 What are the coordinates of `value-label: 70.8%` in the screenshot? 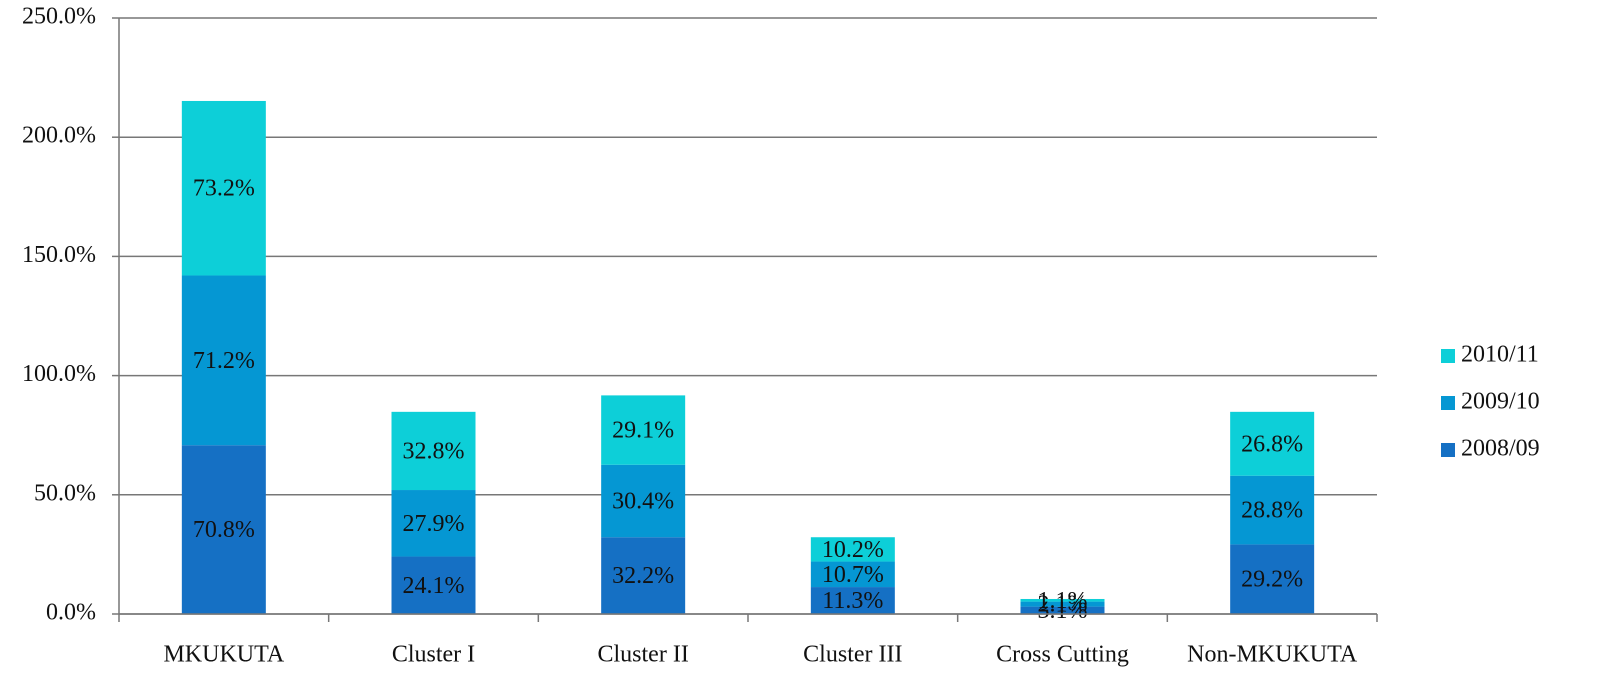 It's located at (224, 530).